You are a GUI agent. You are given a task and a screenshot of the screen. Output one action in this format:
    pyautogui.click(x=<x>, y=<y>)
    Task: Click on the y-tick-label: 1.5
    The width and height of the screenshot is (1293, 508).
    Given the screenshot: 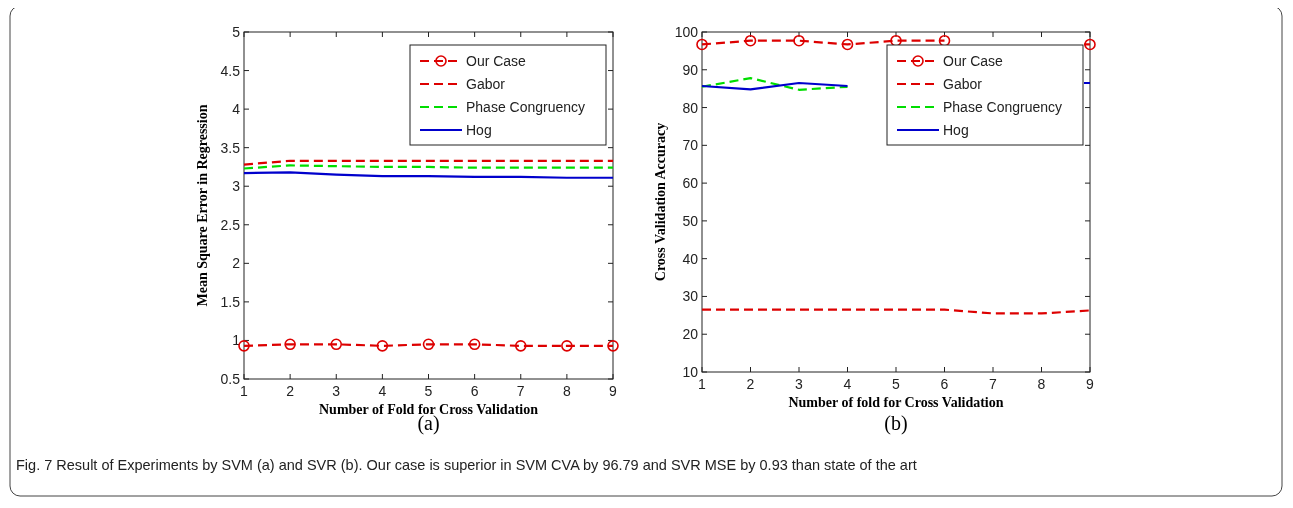 What is the action you would take?
    pyautogui.click(x=230, y=301)
    